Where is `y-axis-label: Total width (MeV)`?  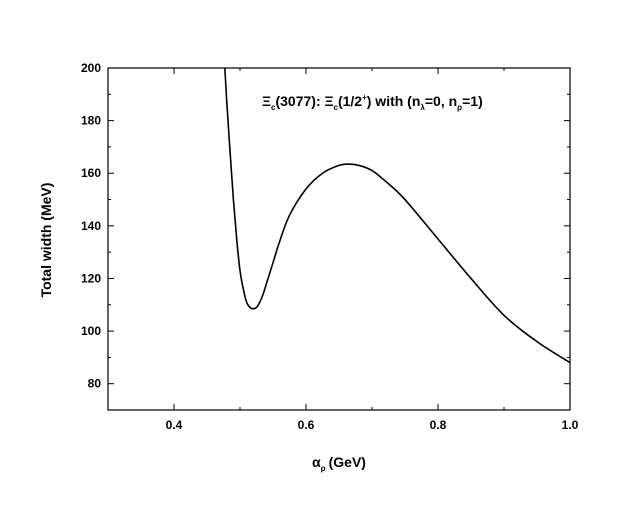
y-axis-label: Total width (MeV) is located at coordinates (46, 240).